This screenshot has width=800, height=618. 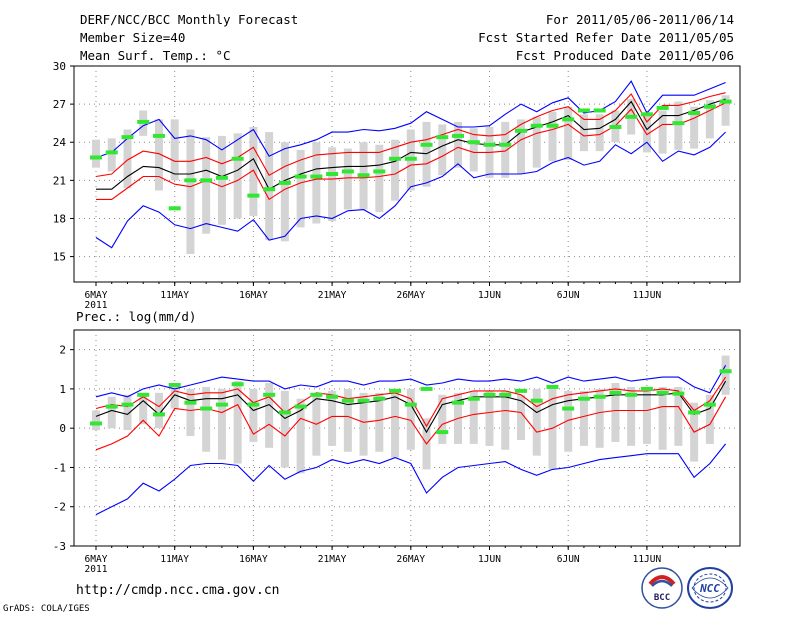 I want to click on y-tick-label: 15, so click(x=59, y=257).